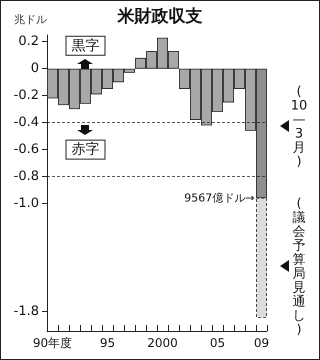 The image size is (320, 360). I want to click on y-axis-title: 兆ドル, so click(30, 19).